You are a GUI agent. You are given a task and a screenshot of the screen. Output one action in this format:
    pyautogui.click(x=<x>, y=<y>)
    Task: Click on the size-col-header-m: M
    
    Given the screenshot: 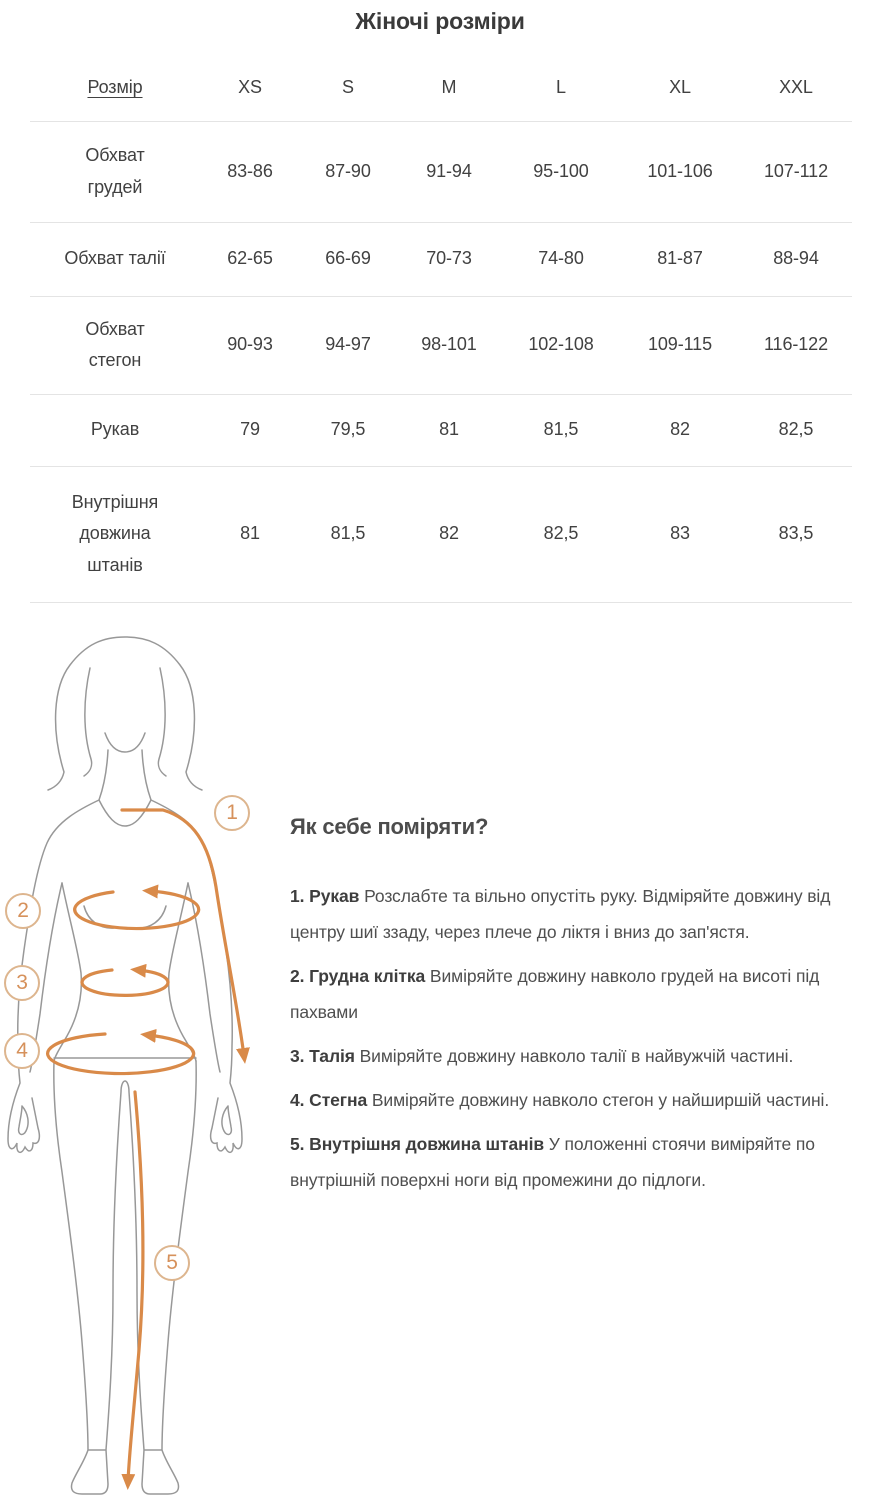 What is the action you would take?
    pyautogui.click(x=449, y=88)
    